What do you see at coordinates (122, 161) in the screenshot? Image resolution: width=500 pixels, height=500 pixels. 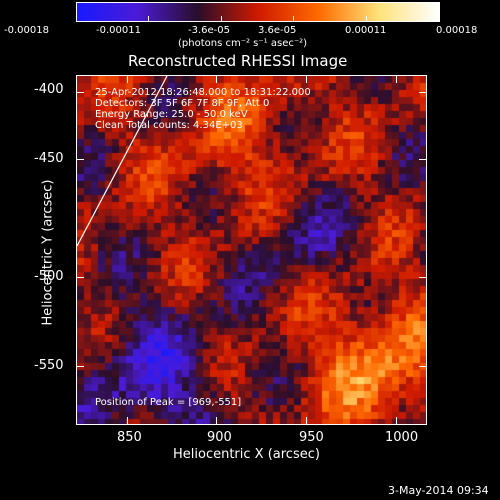 I see `limb-line` at bounding box center [122, 161].